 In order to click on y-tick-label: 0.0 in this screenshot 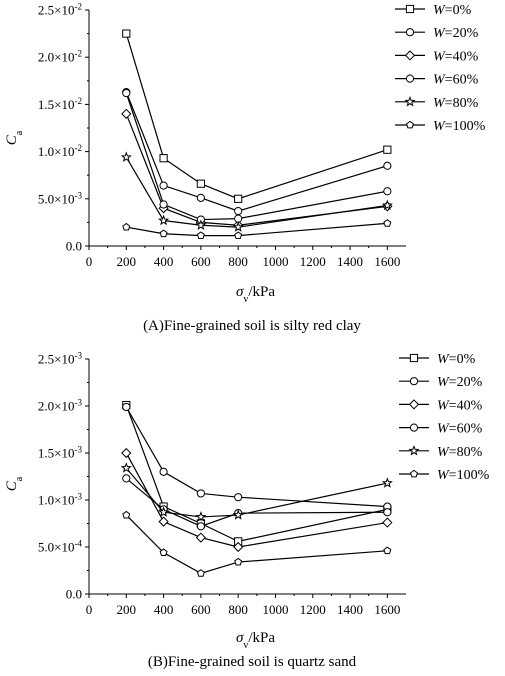, I will do `click(74, 594)`.